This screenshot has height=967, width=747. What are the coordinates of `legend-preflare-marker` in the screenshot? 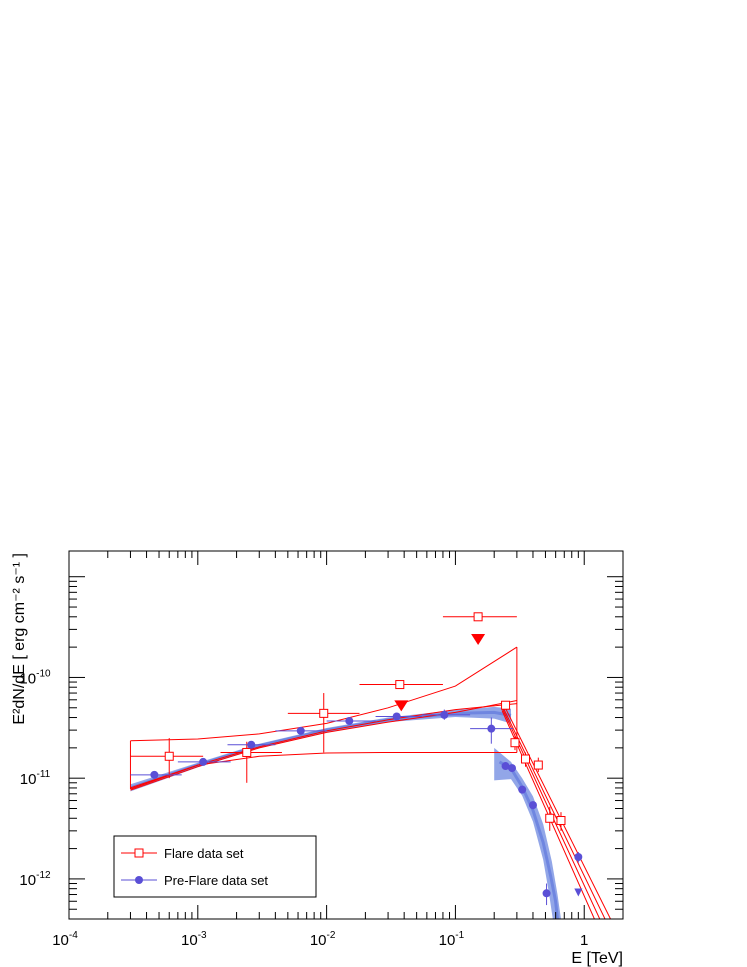 It's located at (139, 880).